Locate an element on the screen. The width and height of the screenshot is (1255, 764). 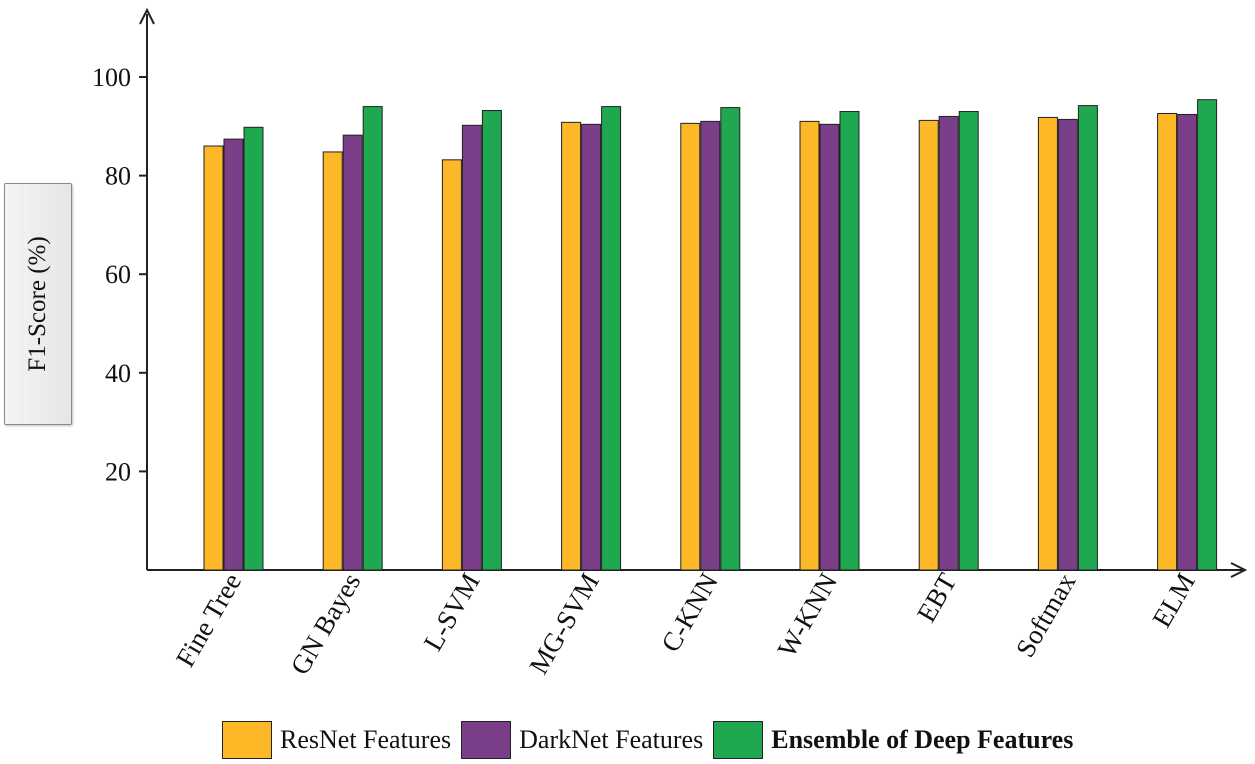
bar-ensemble-of-deep-features-gn-bayes is located at coordinates (372, 338).